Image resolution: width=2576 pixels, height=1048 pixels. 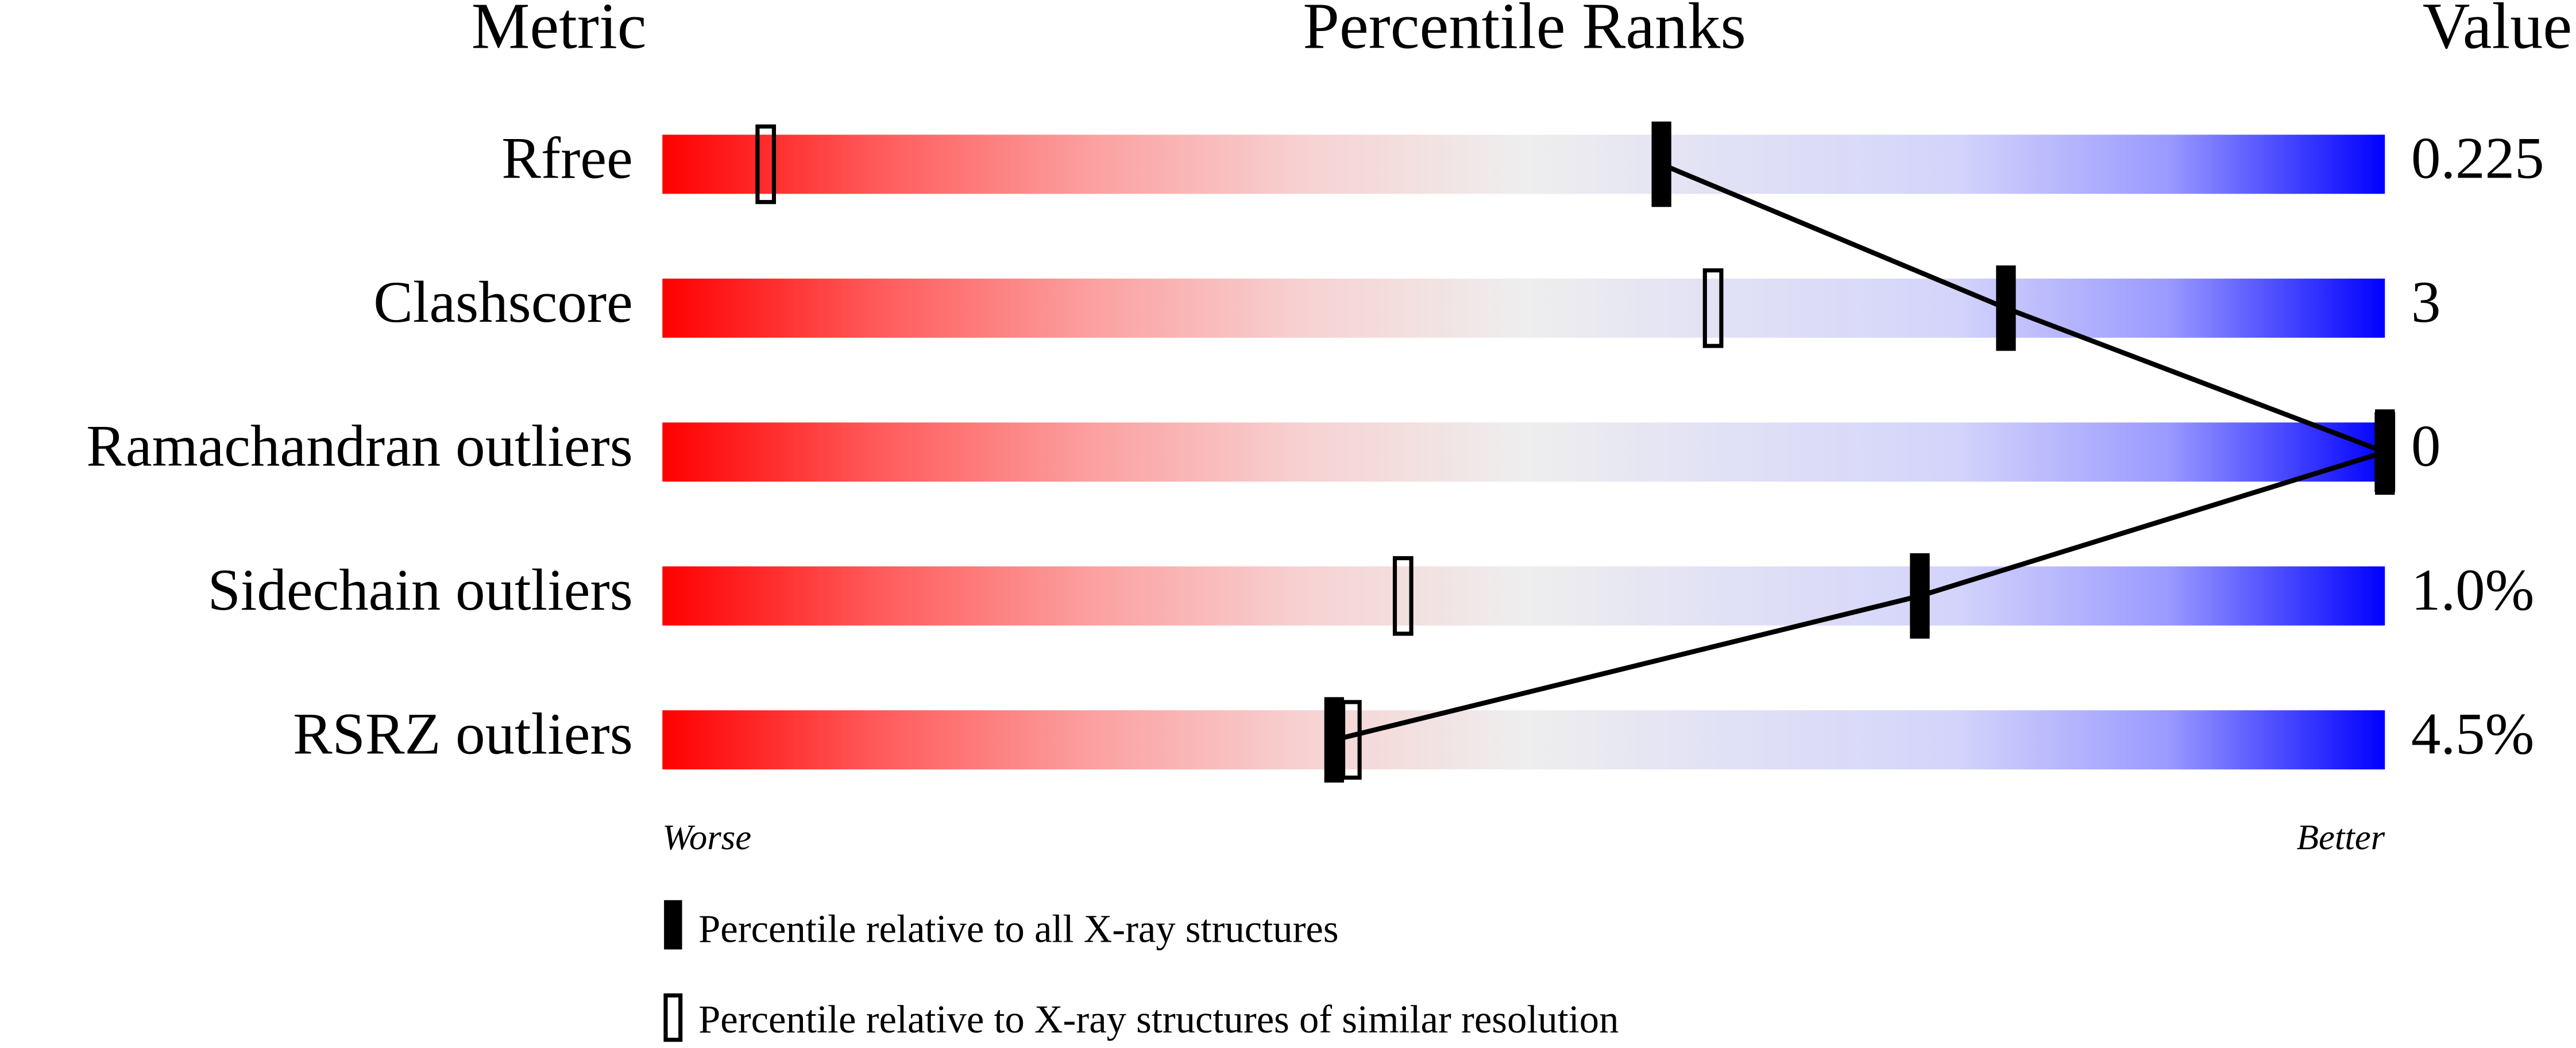 What do you see at coordinates (420, 590) in the screenshot?
I see `metric-label: Sidechain outliers` at bounding box center [420, 590].